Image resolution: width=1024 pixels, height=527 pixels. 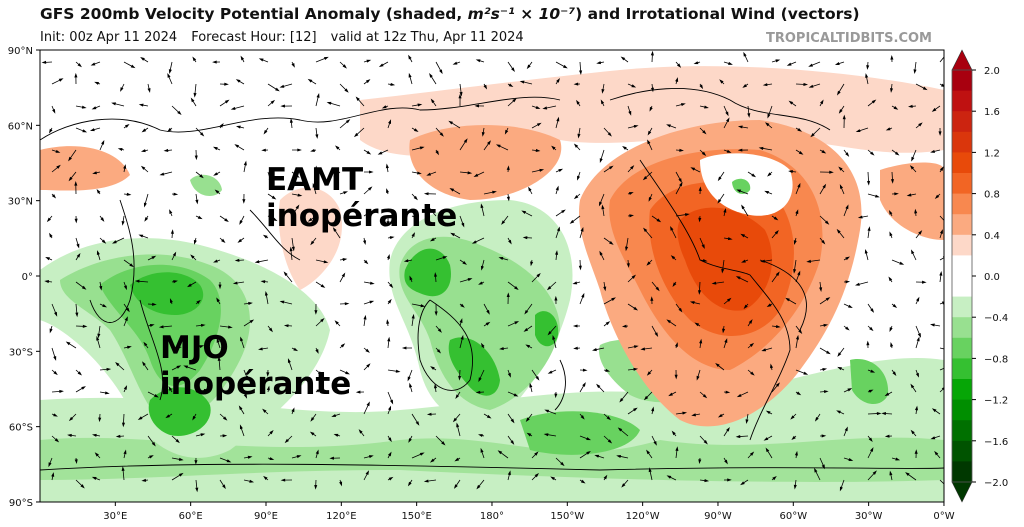 What do you see at coordinates (24, 277) in the screenshot?
I see `lat-axis: 90°N 60°N 30°N 0° 30°S 60°S 90°S` at bounding box center [24, 277].